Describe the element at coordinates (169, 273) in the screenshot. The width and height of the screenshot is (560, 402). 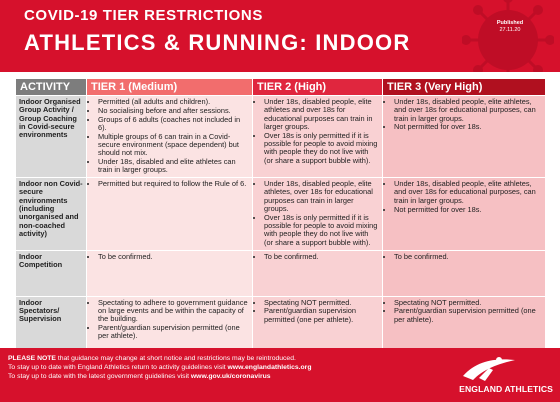
I see `tier-1-cell: To be confirmed.` at that location.